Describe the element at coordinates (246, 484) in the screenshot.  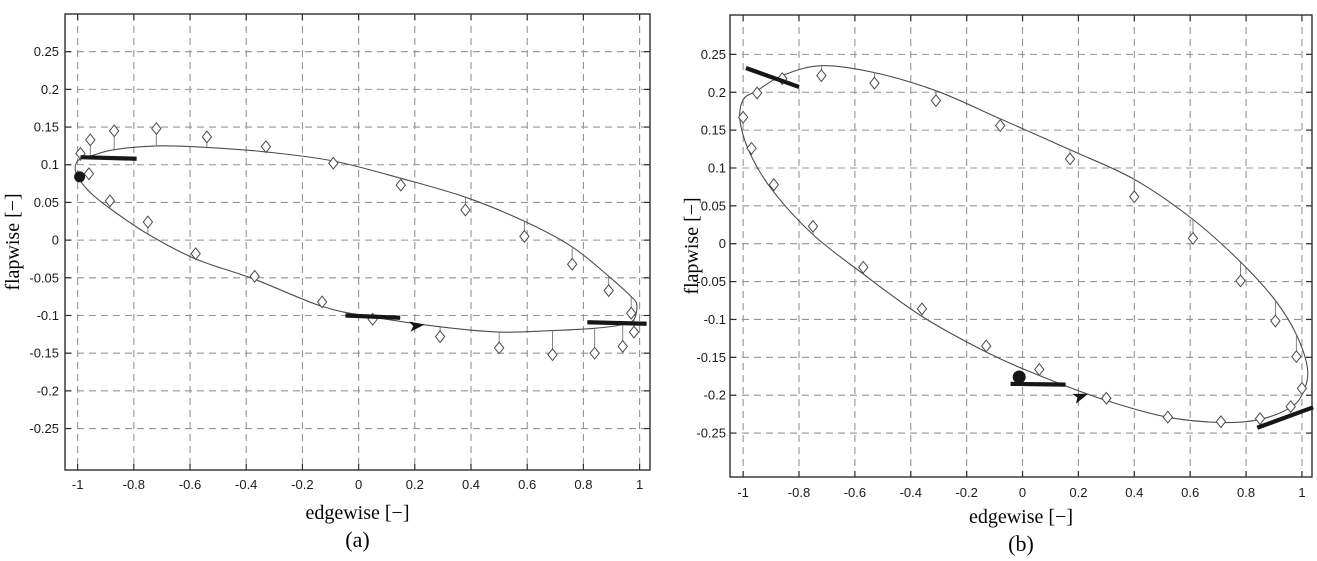
I see `x-tick-label: -0.4` at that location.